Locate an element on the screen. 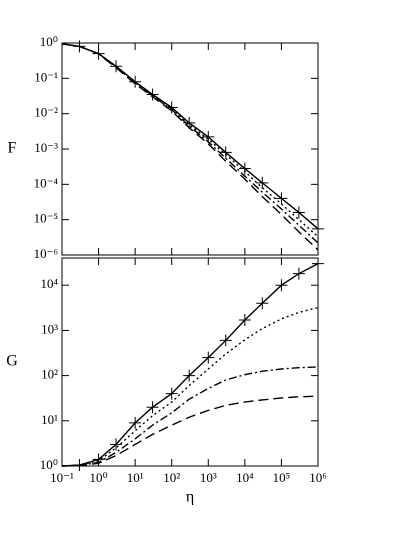 The height and width of the screenshot is (539, 409). x-tick-label: 10⁵ is located at coordinates (282, 477).